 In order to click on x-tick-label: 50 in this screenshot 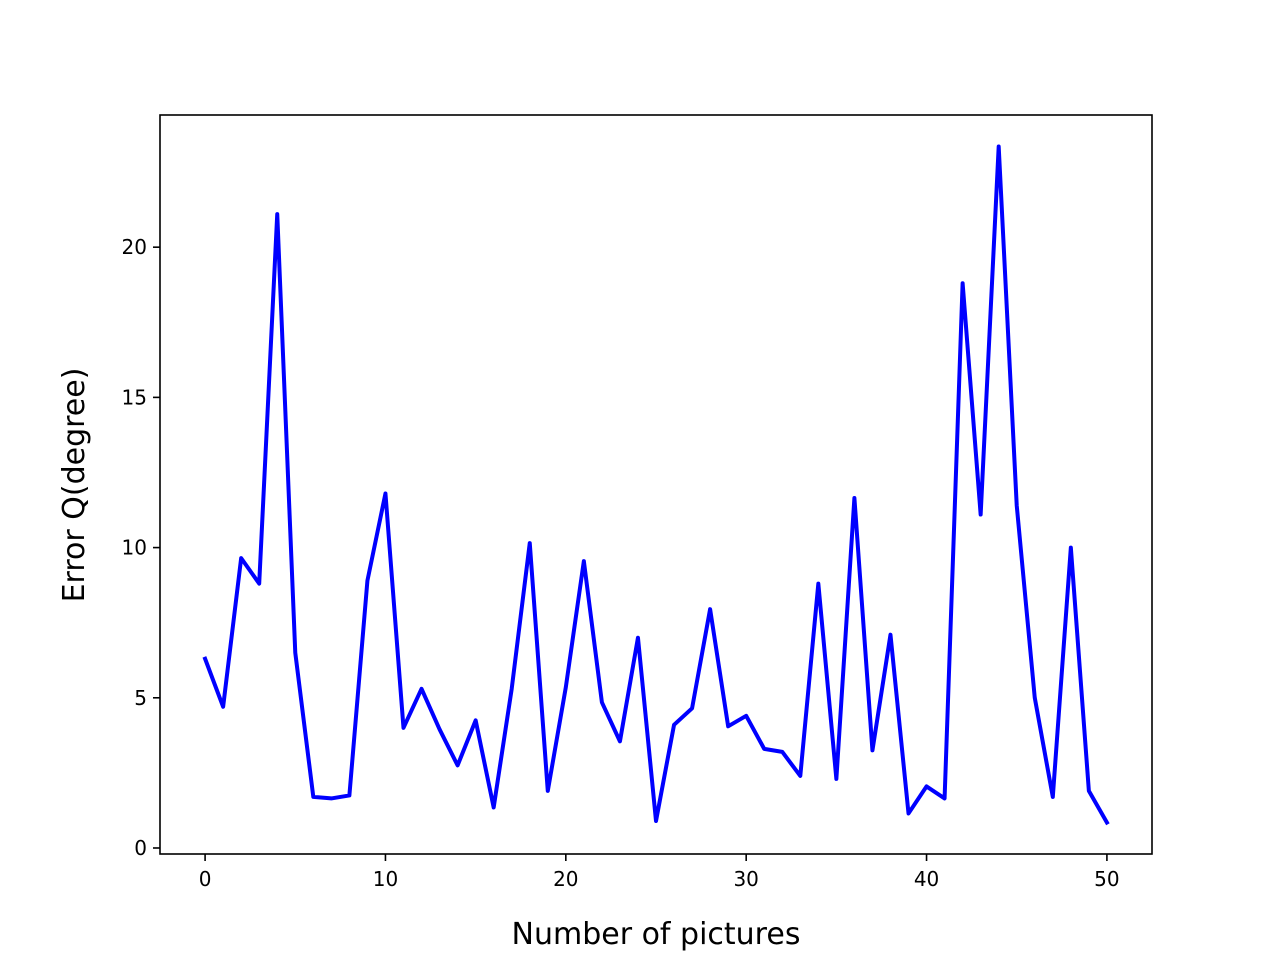, I will do `click(1106, 879)`.